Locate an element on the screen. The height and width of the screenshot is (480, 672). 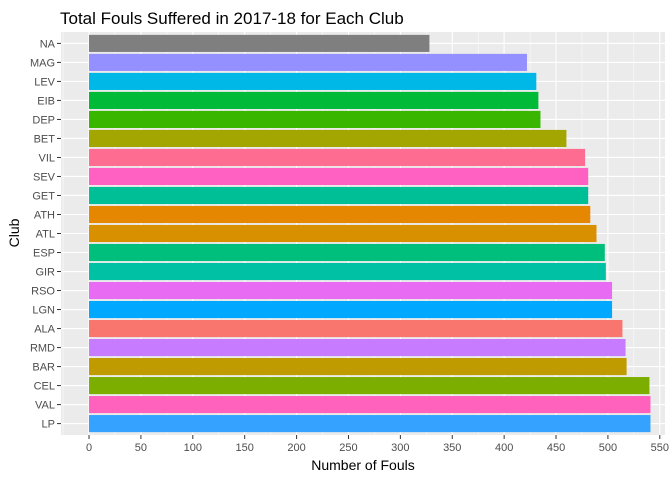
bar-ala is located at coordinates (356, 328).